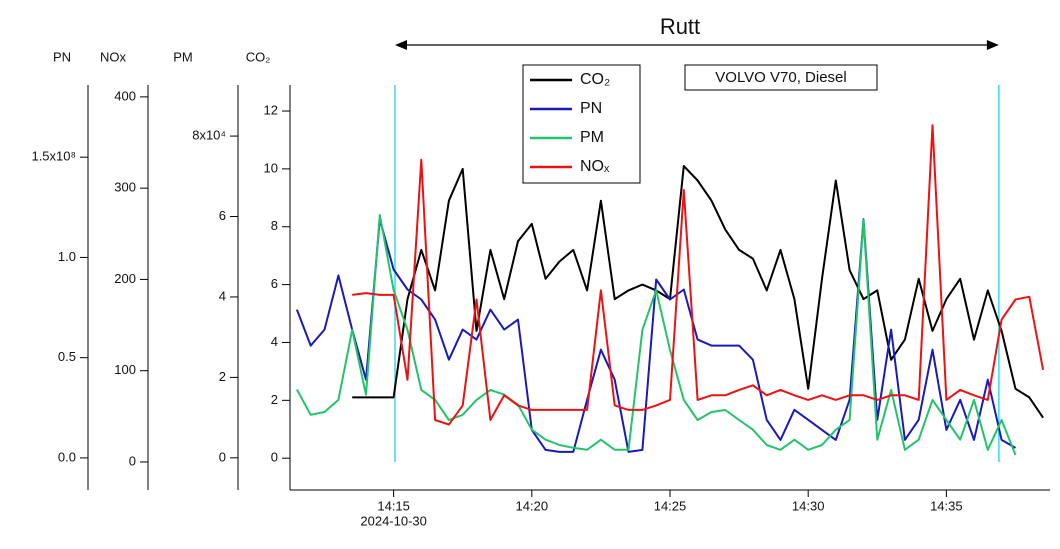 This screenshot has height=549, width=1060. I want to click on y-tick-label: 100, so click(125, 369).